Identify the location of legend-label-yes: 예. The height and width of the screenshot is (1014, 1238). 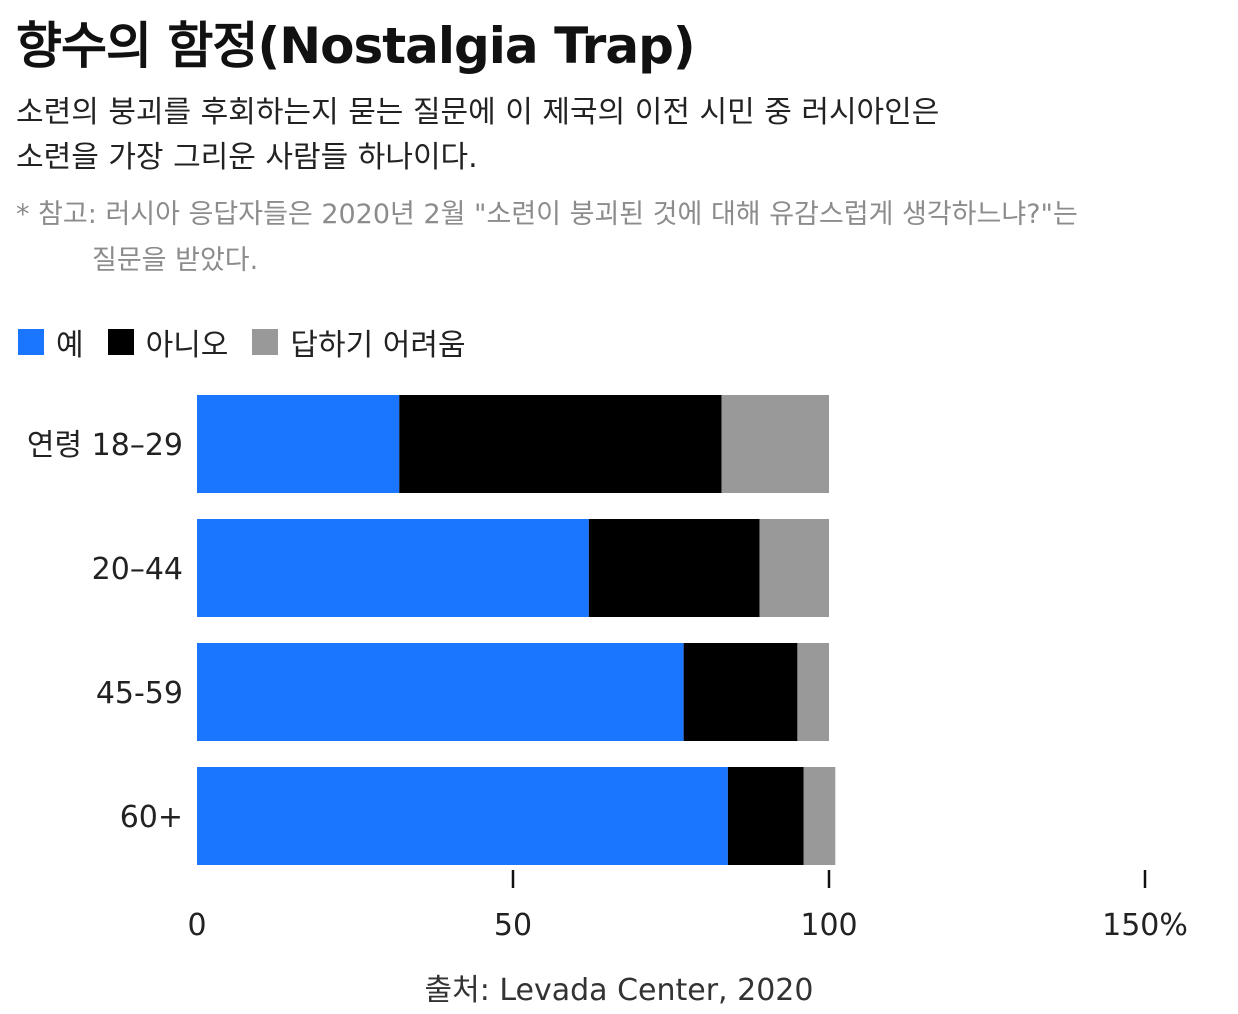
(70, 345).